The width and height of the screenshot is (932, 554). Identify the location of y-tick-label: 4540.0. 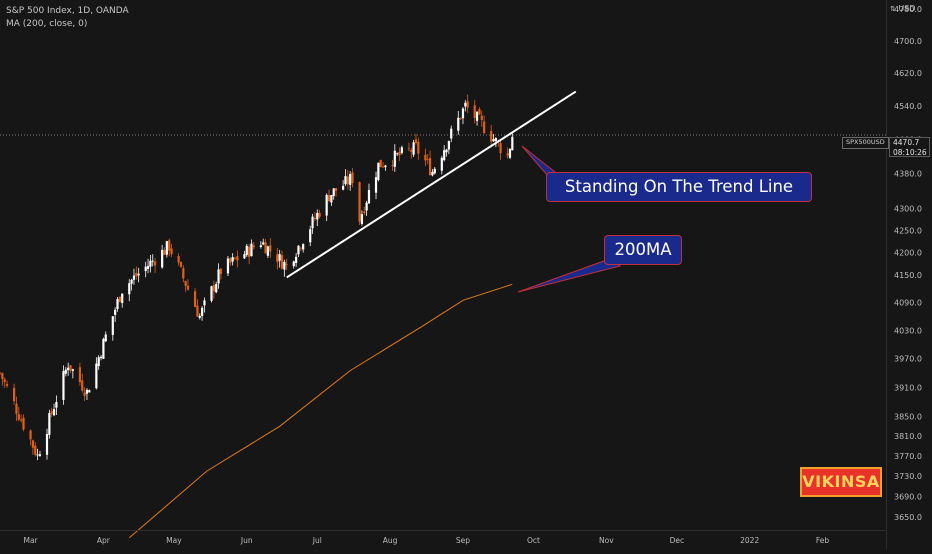
(908, 106).